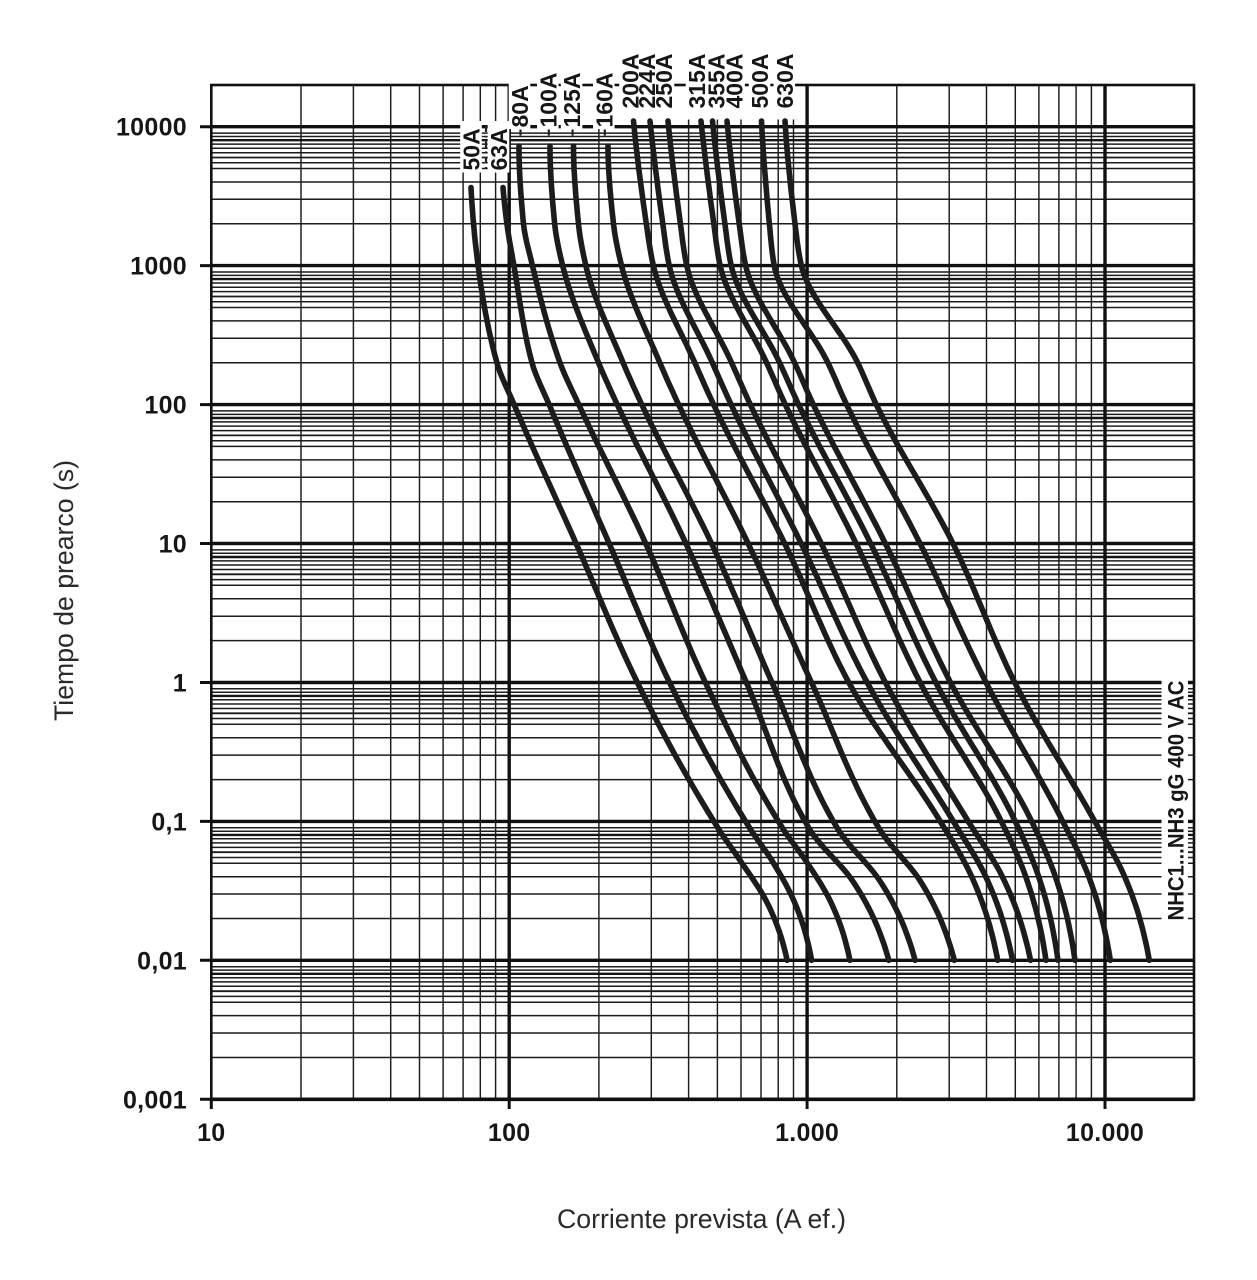 Image resolution: width=1257 pixels, height=1280 pixels. Describe the element at coordinates (701, 1219) in the screenshot. I see `svg-text: Corriente prevista (A ef.)` at that location.